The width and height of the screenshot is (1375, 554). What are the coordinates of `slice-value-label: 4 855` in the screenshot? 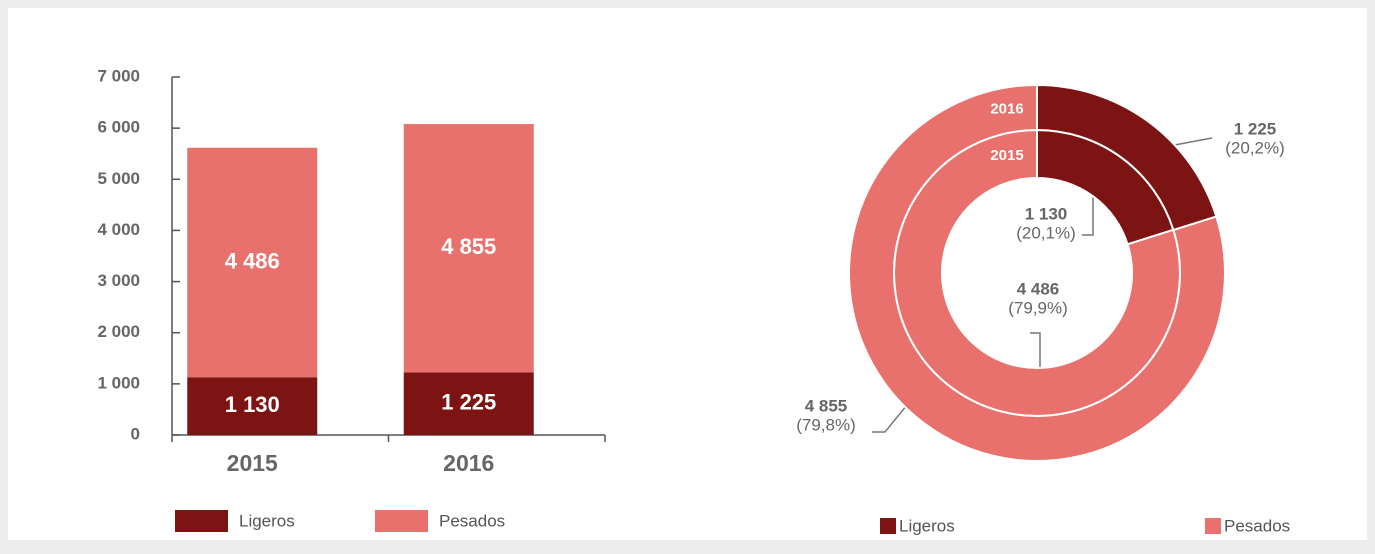 It's located at (826, 405).